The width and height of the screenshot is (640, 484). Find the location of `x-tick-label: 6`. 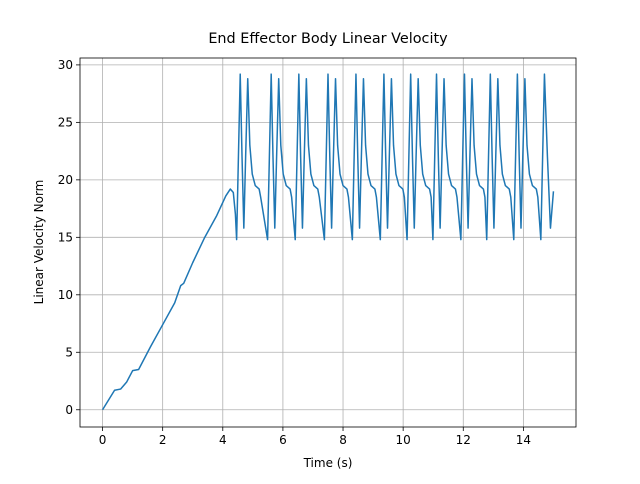

x-tick-label: 6 is located at coordinates (283, 440).